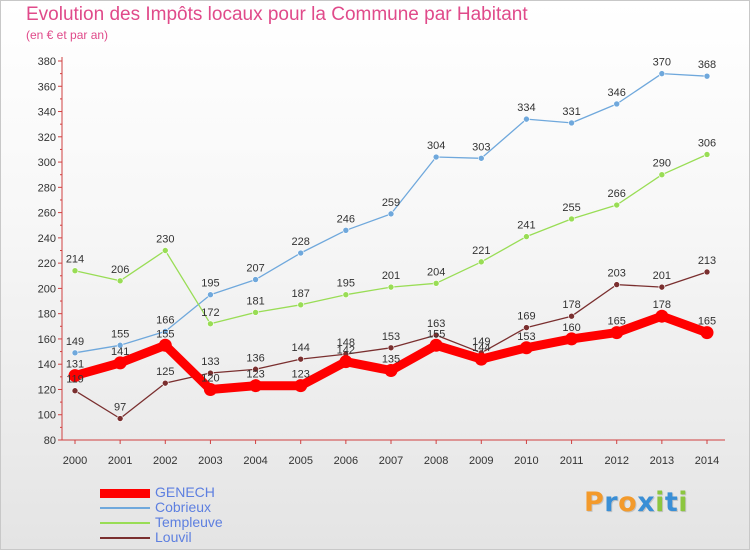 This screenshot has height=550, width=750. I want to click on x-tick-label: 2004, so click(255, 461).